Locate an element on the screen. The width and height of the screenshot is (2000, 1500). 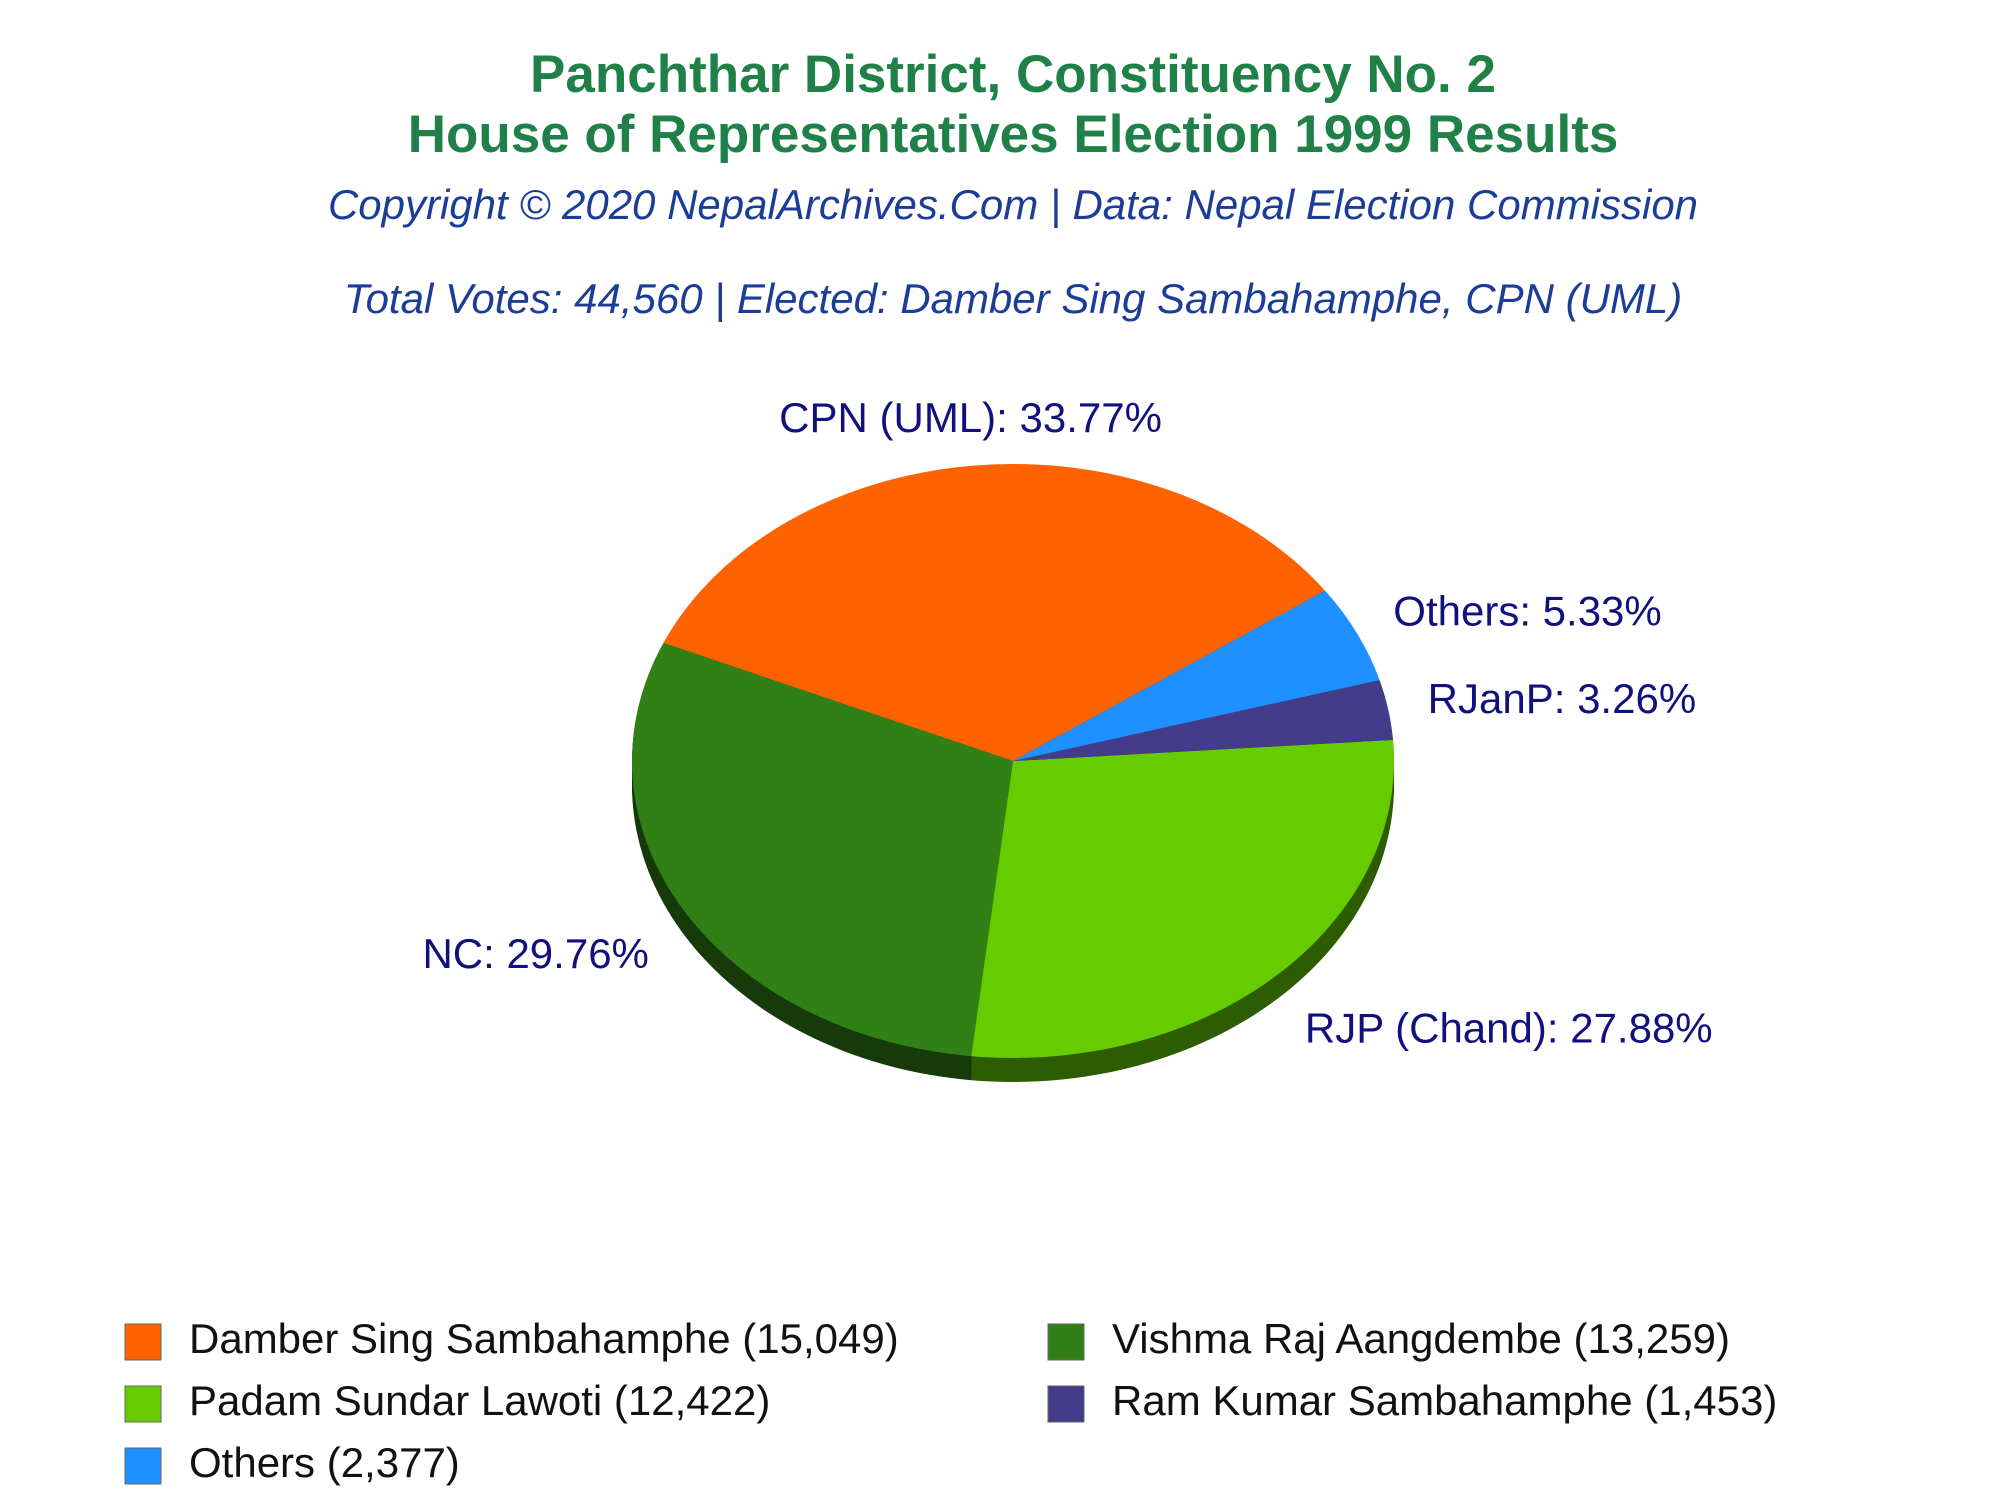
slice-label: RJP (Chand): 27.88% is located at coordinates (1509, 1028).